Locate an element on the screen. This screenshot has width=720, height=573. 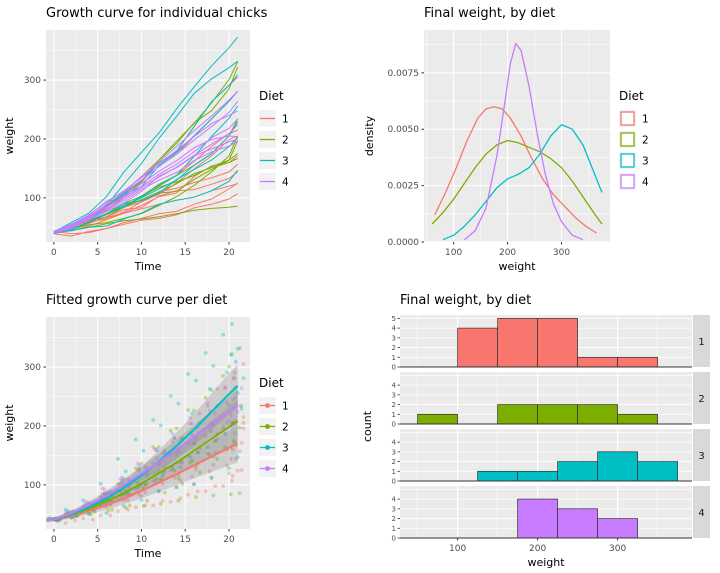
y-axis-title: density is located at coordinates (369, 135).